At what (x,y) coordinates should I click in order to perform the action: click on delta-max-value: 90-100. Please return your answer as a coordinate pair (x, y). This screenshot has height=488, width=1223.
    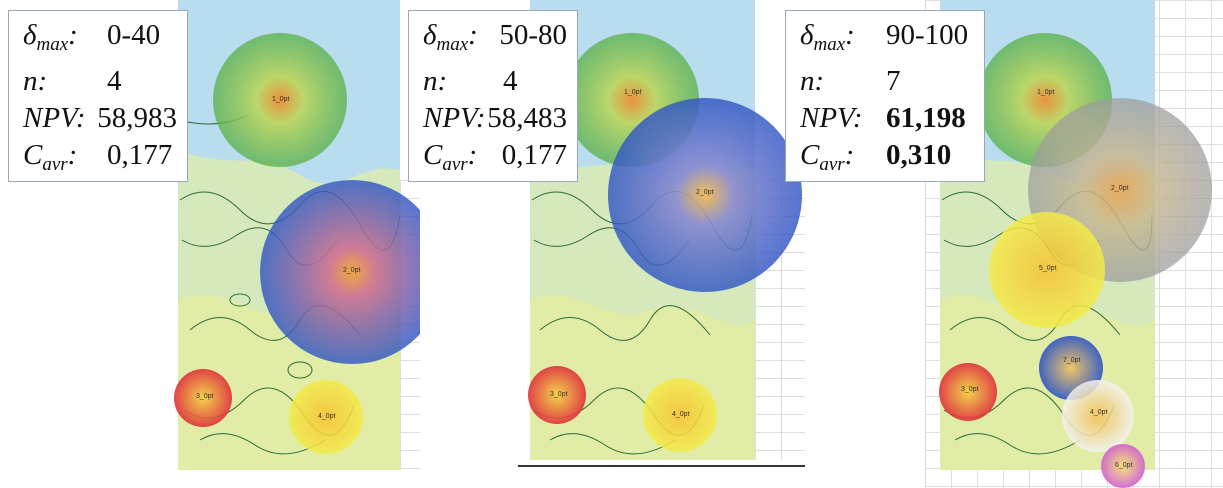
    Looking at the image, I should click on (927, 35).